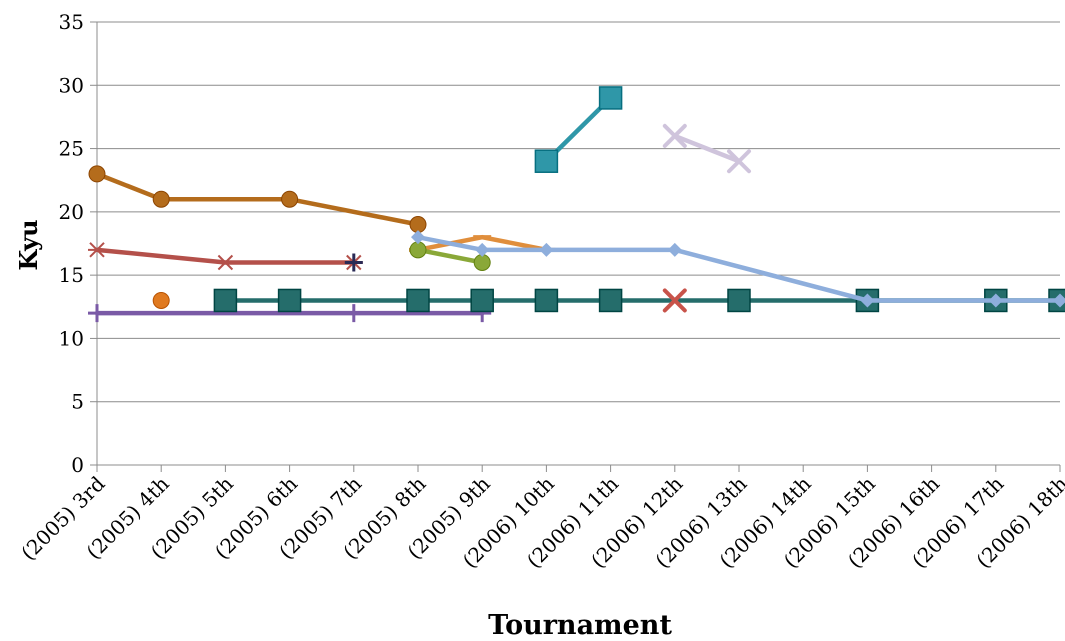  Describe the element at coordinates (580, 625) in the screenshot. I see `x-axis-title: Tournament` at that location.